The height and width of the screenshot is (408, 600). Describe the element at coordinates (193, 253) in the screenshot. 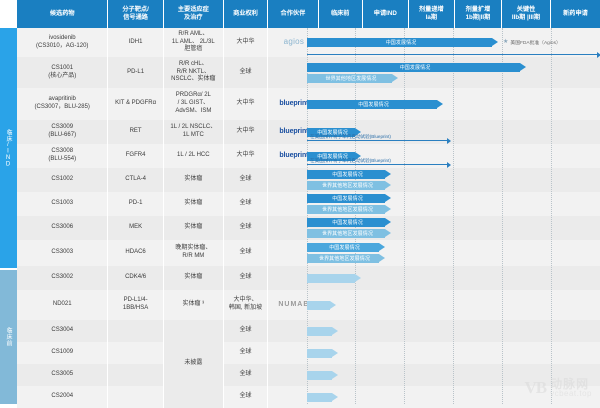

I see `cell-indication: 晚期实体瘤、 R/R MM` at that location.